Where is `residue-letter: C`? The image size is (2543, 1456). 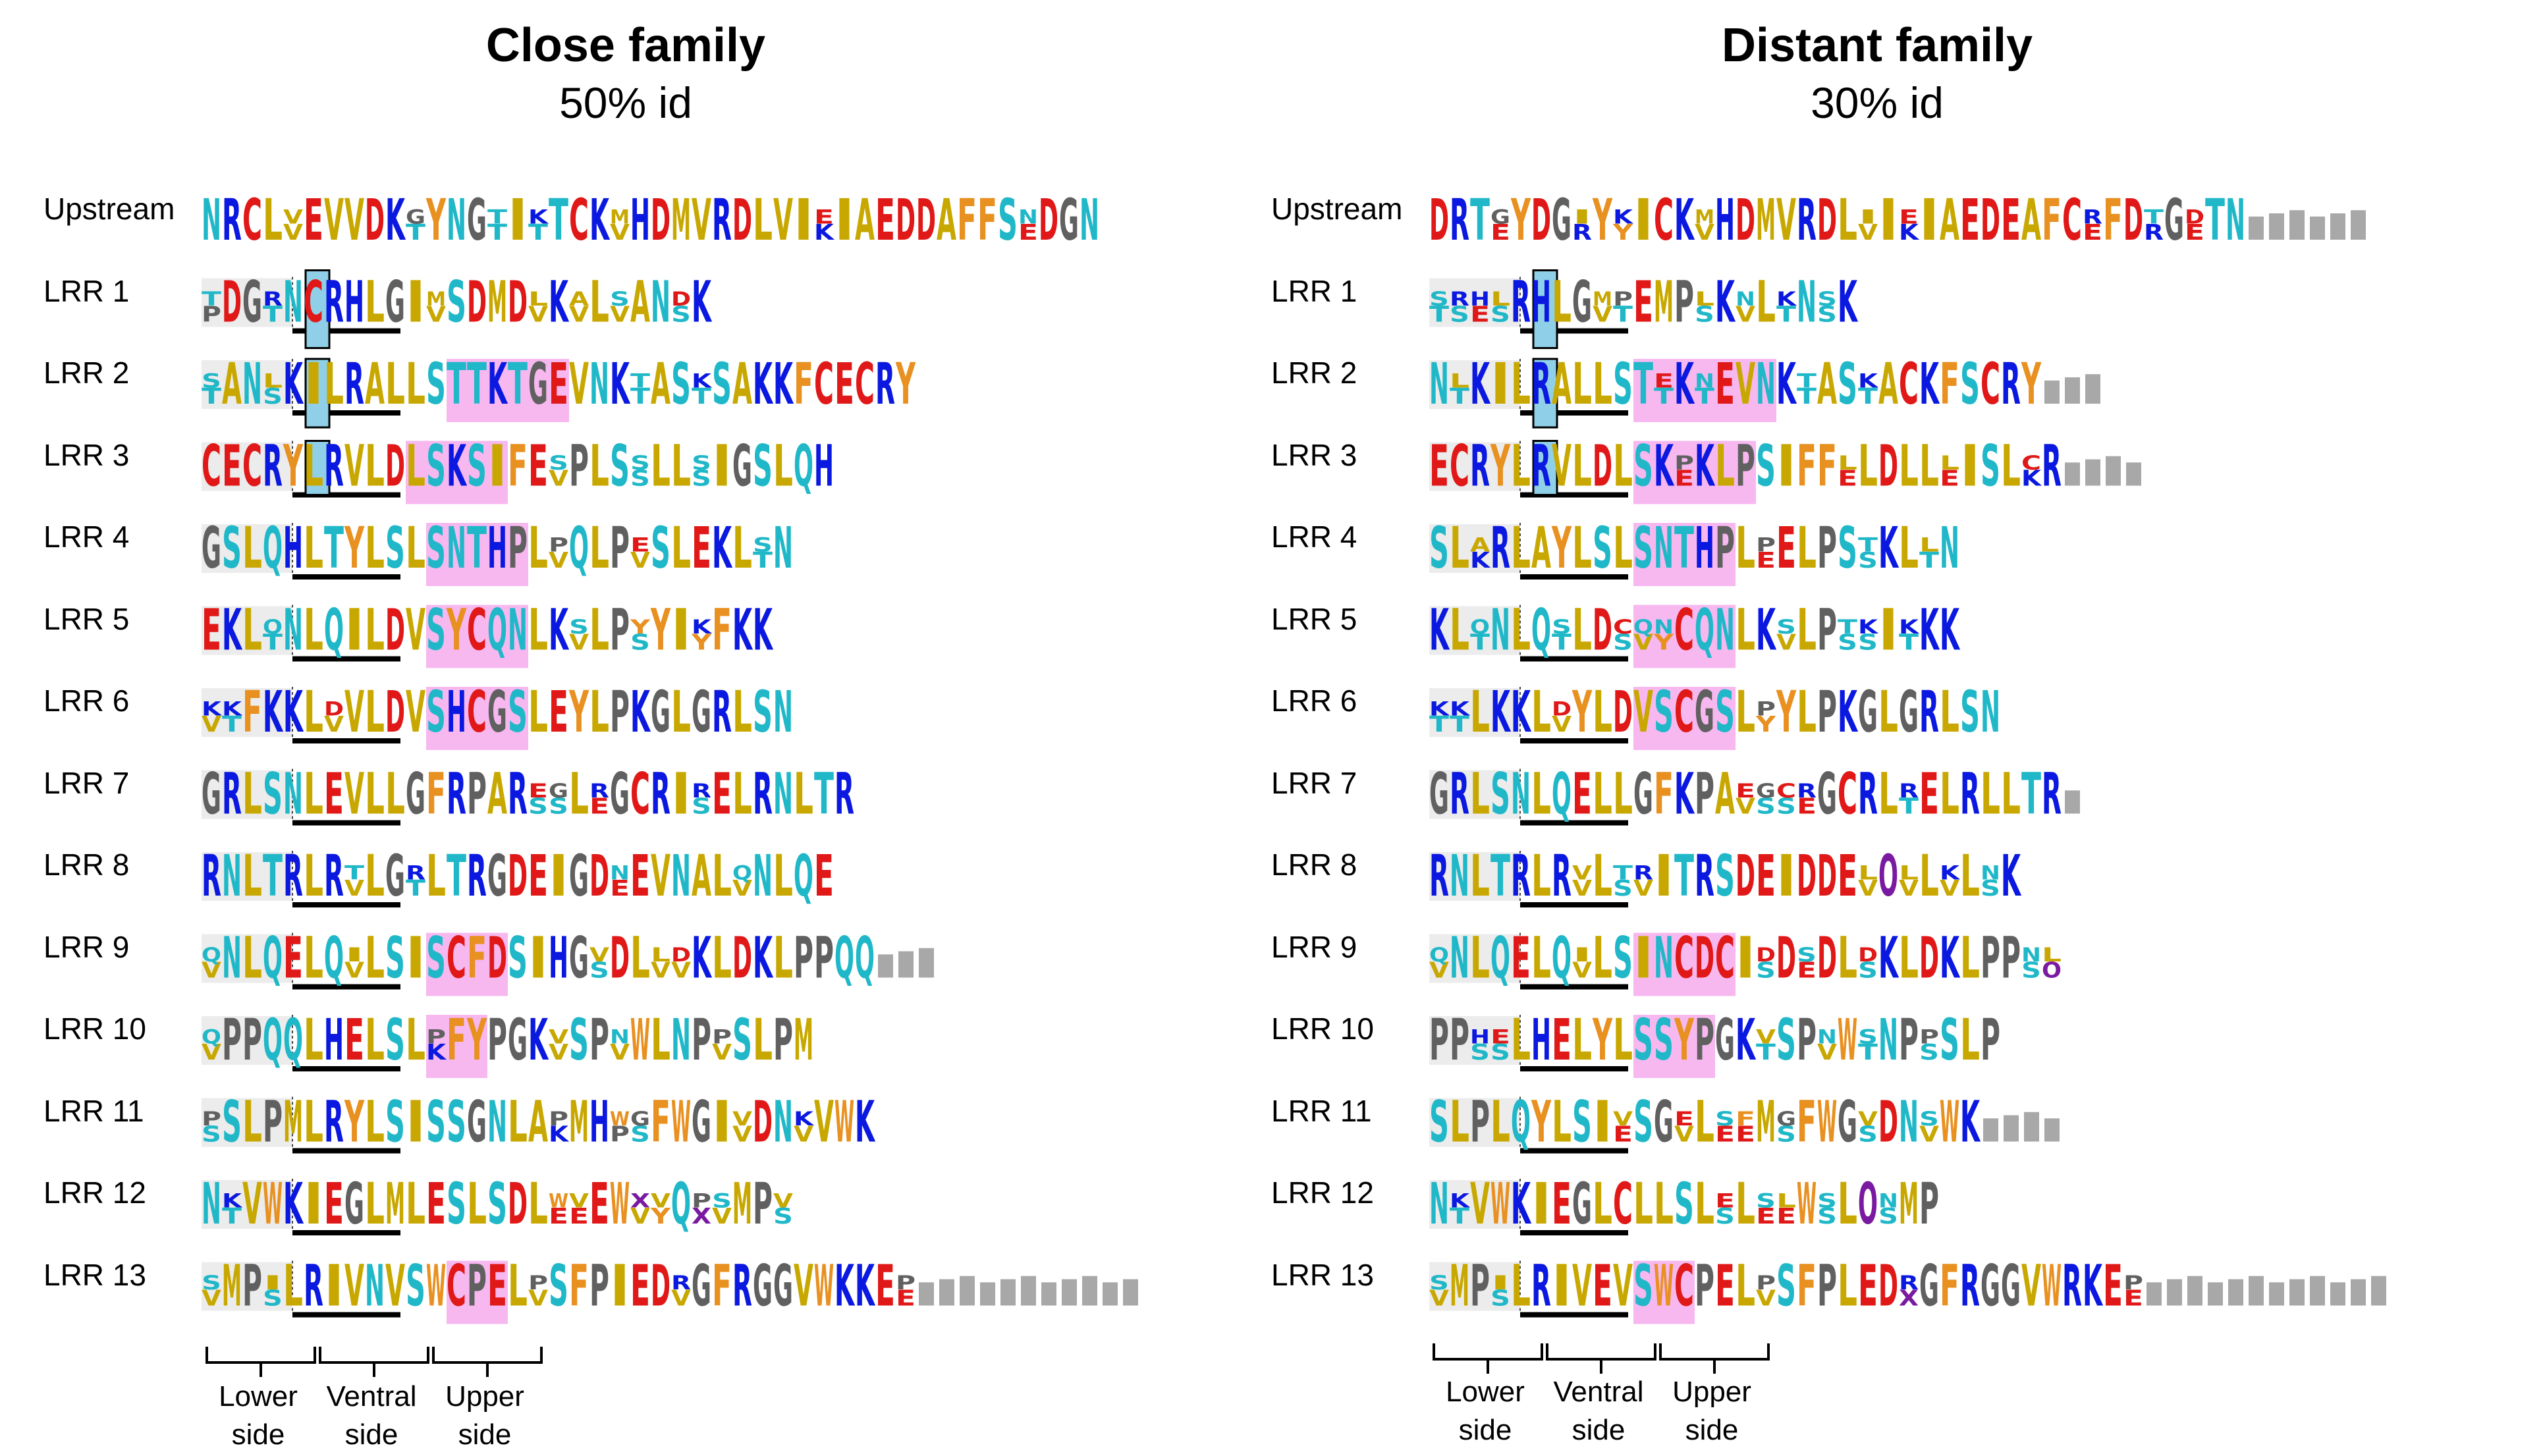
residue-letter: C is located at coordinates (1459, 467).